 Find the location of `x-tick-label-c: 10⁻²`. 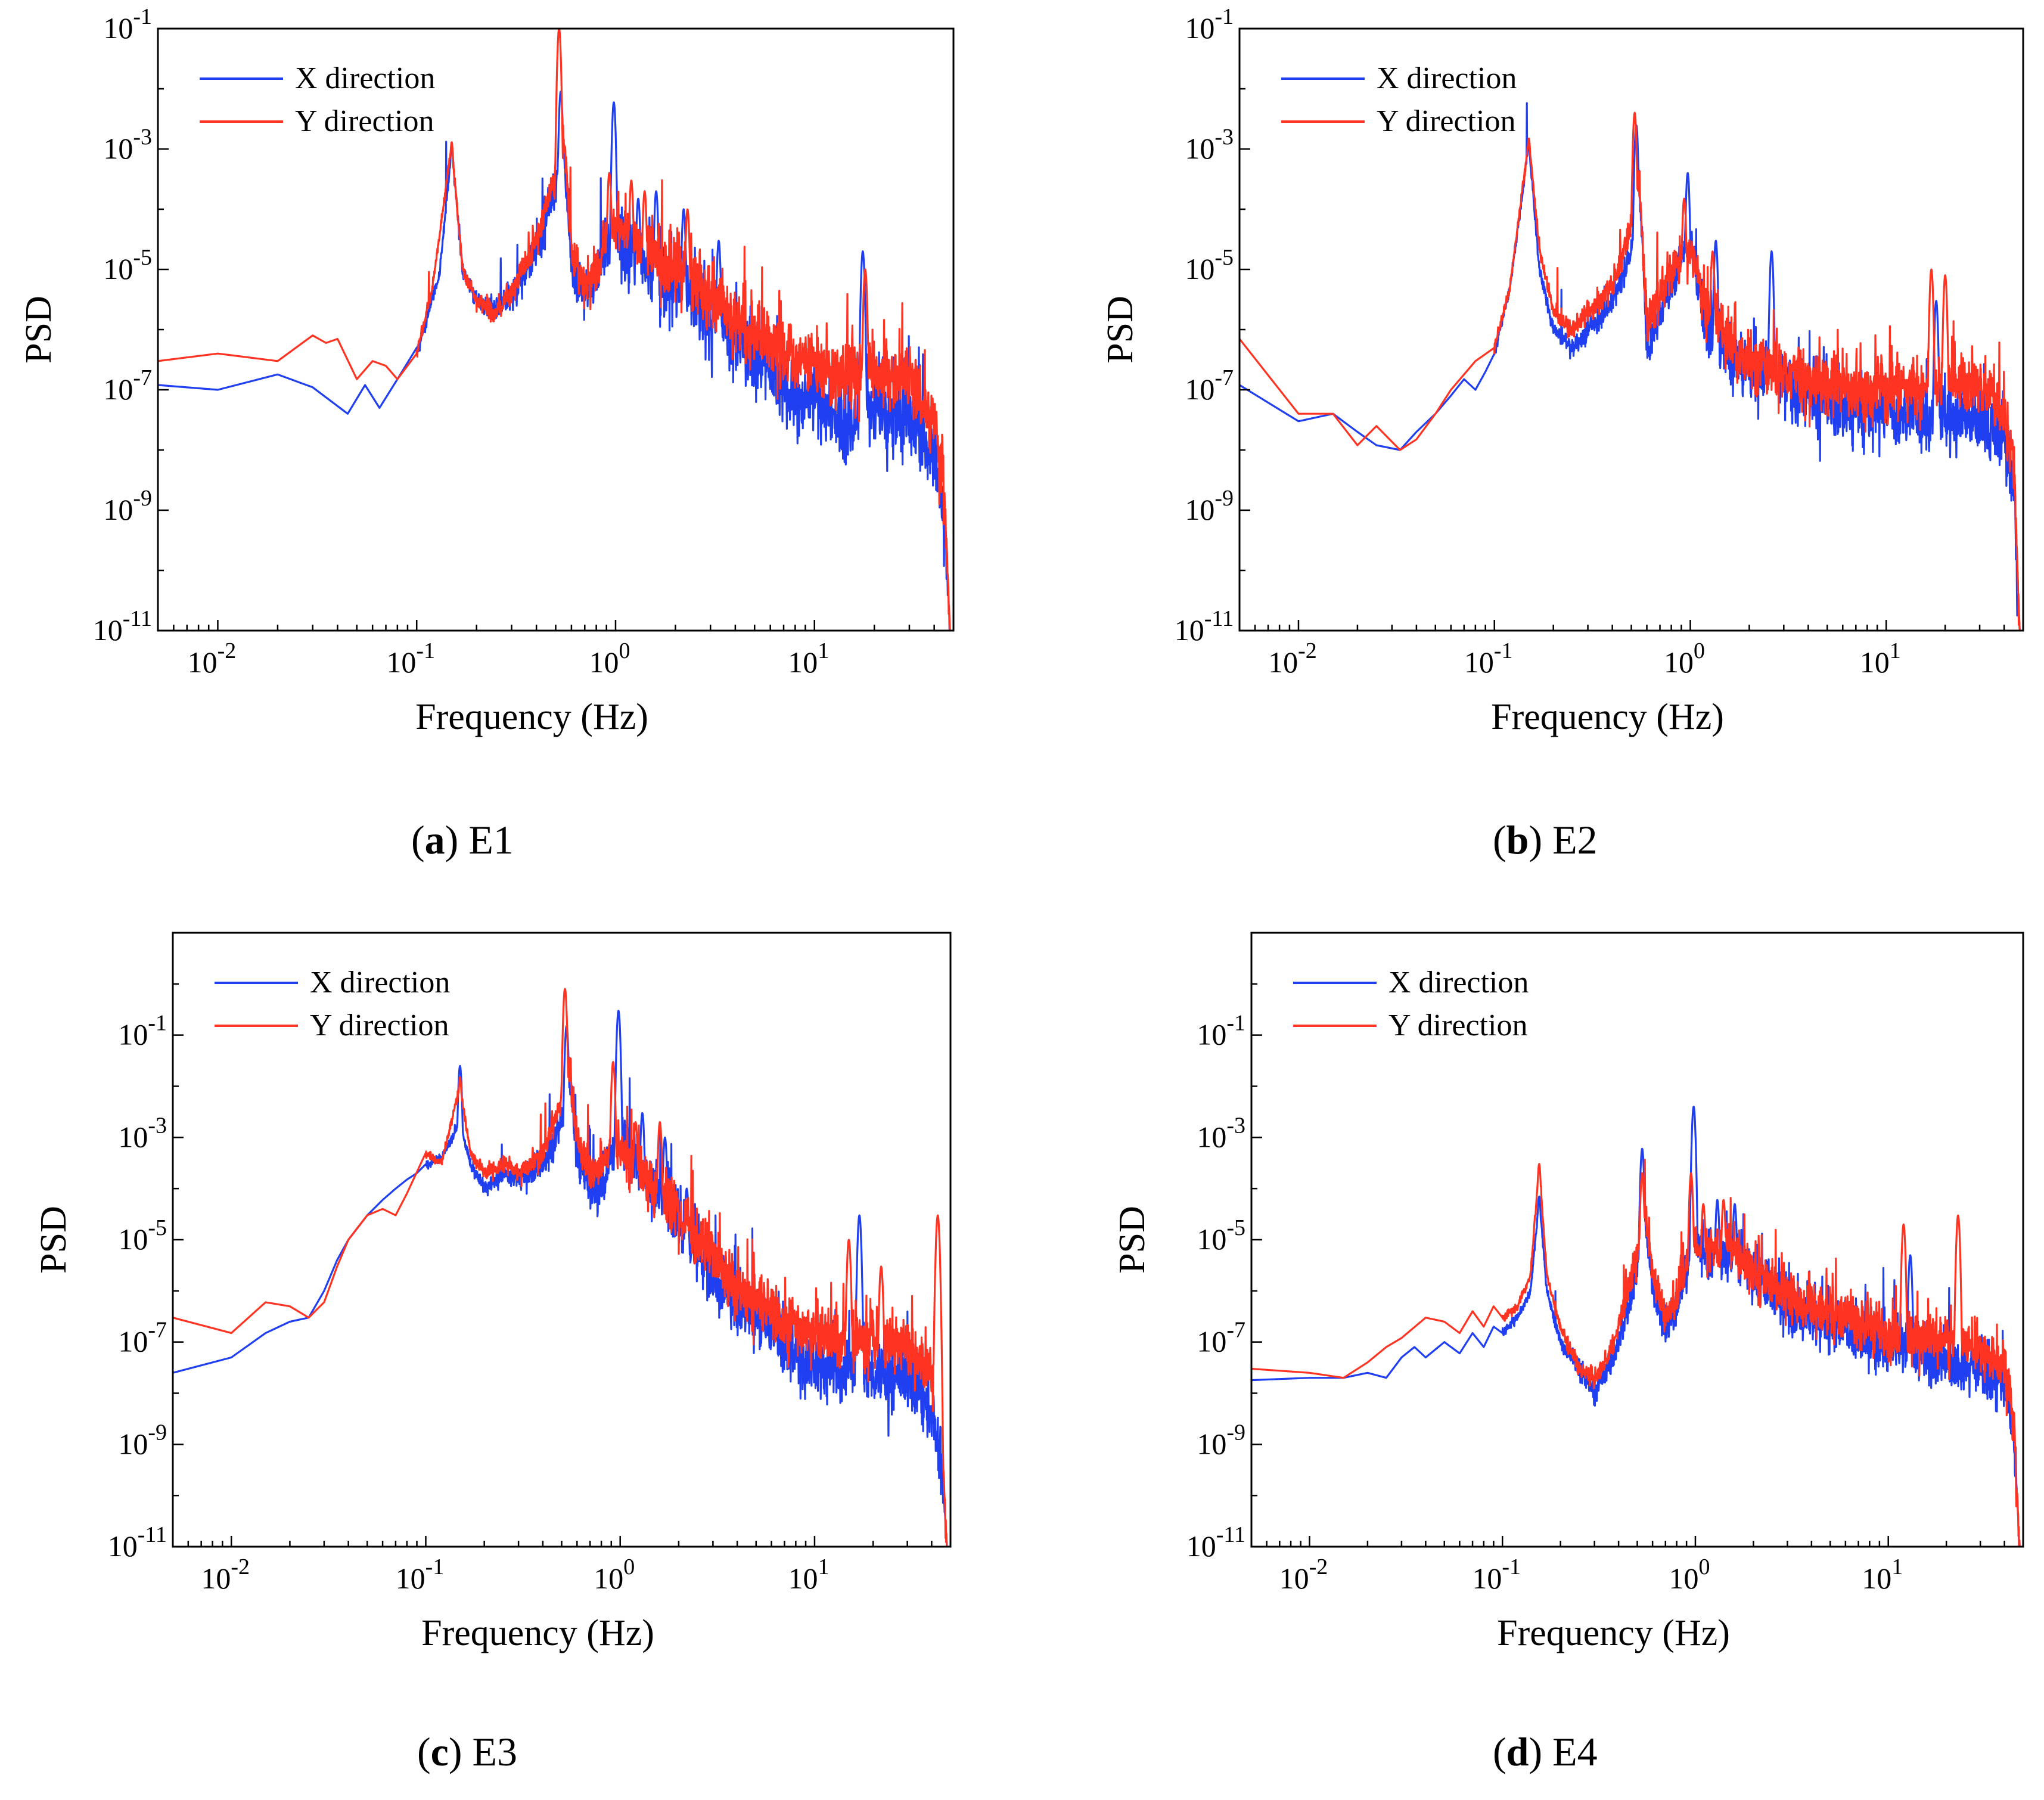

x-tick-label-c: 10⁻² is located at coordinates (226, 1574).